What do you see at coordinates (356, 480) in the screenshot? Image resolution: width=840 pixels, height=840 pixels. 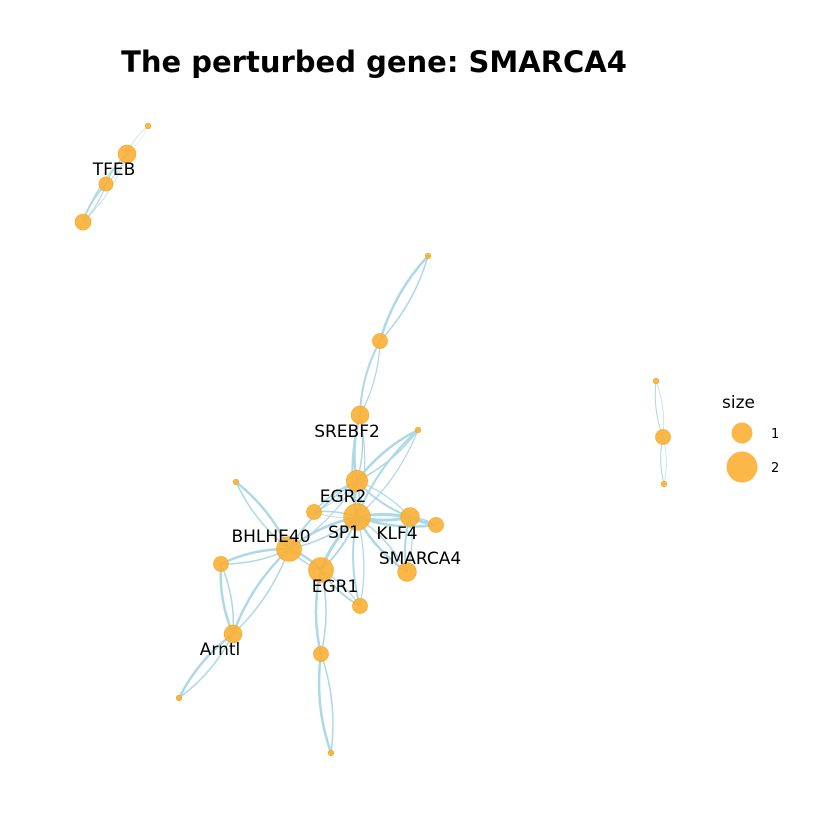 I see `node-egr2` at bounding box center [356, 480].